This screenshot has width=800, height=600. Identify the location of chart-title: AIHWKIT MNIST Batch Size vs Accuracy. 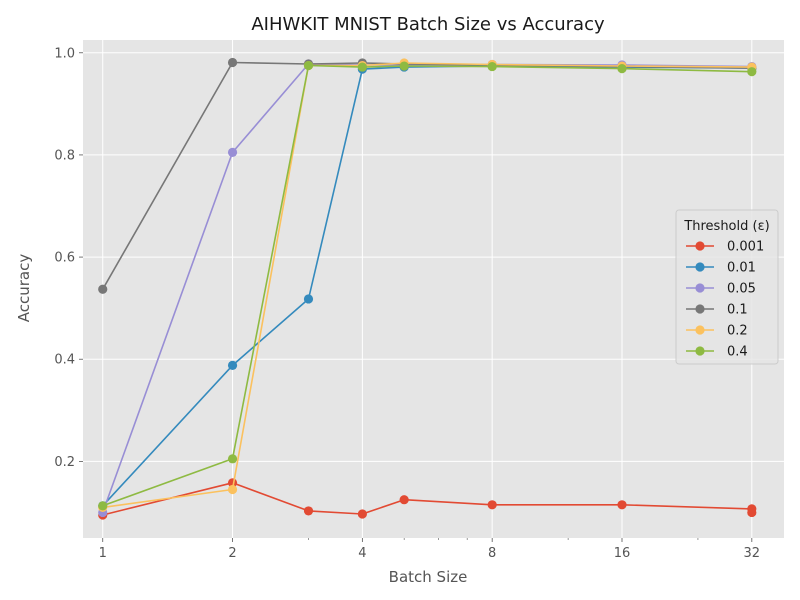
(428, 24).